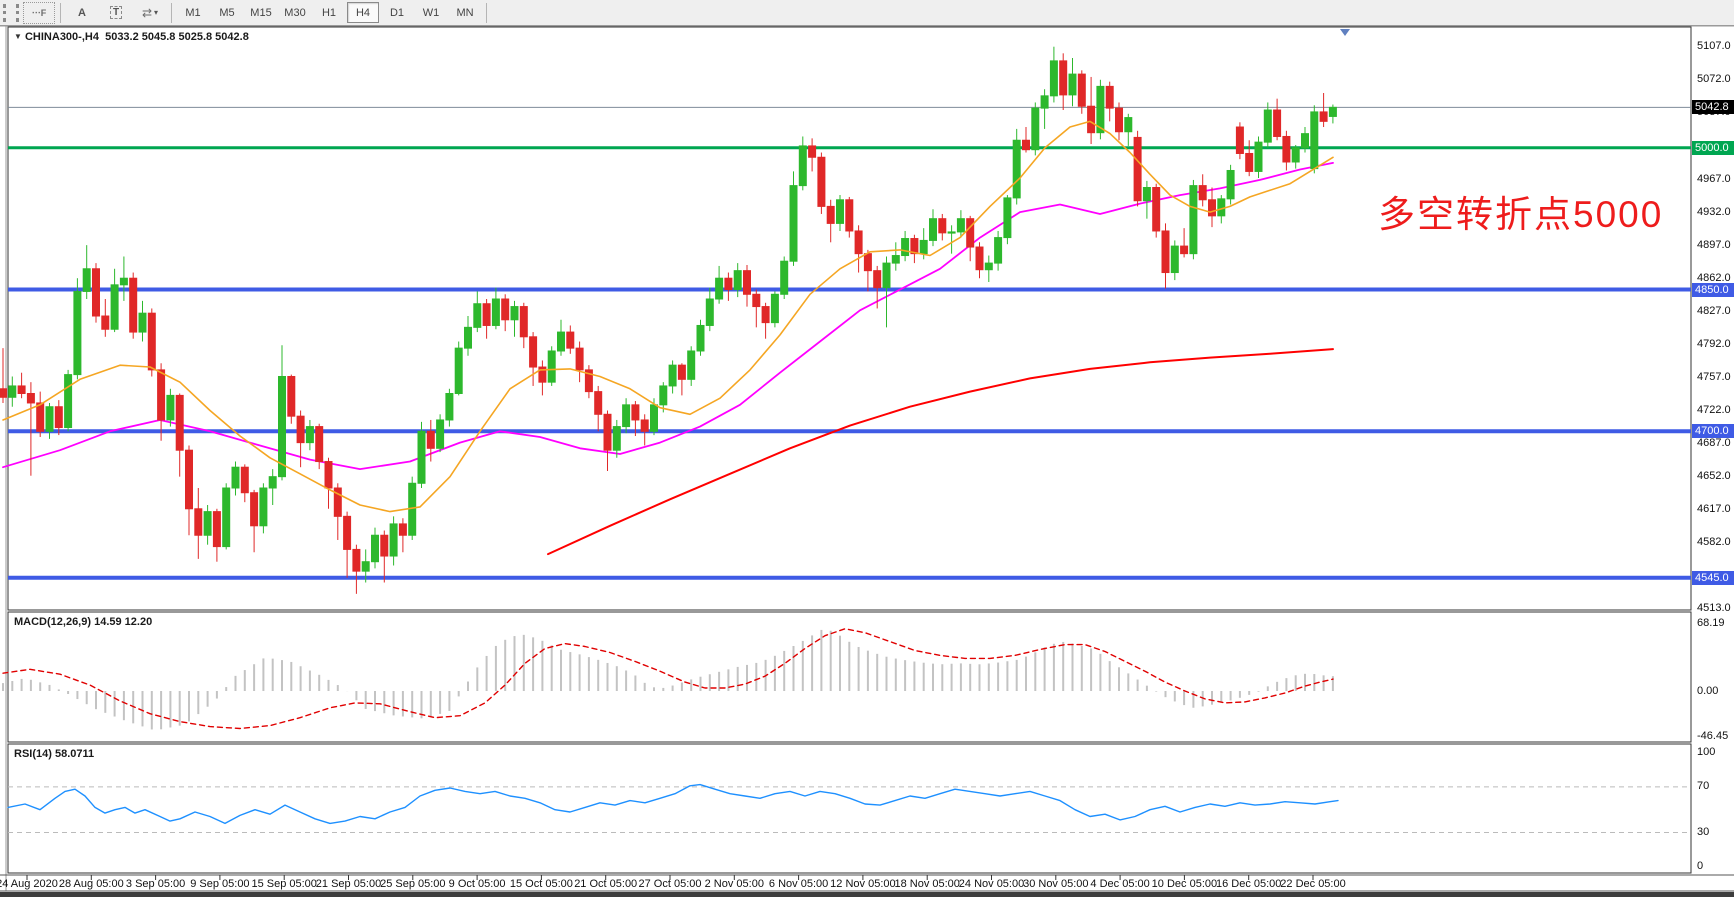 This screenshot has height=897, width=1734. I want to click on ma-slow-red-line, so click(940, 452).